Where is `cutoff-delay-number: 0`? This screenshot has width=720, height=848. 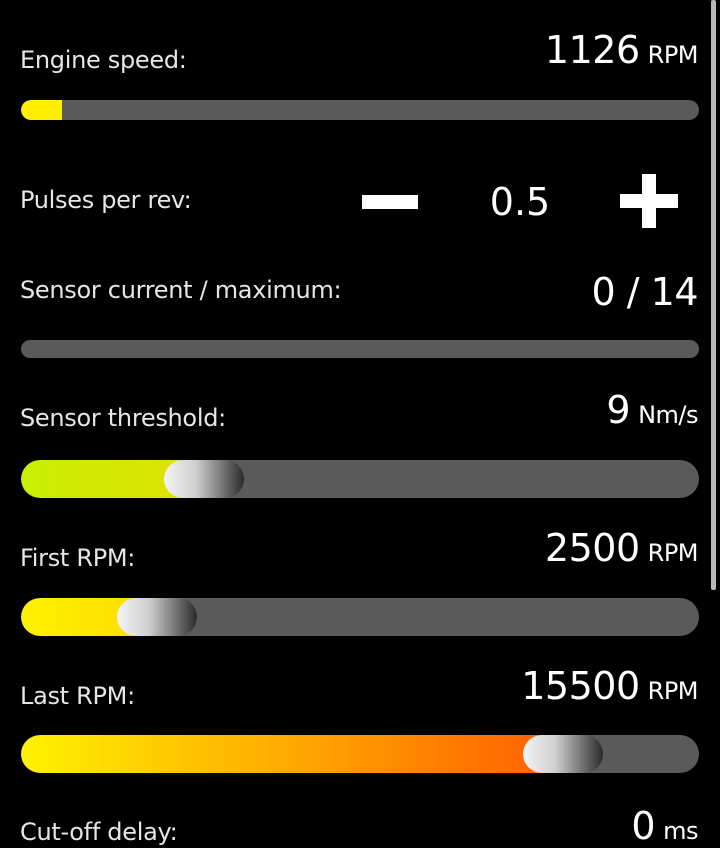 cutoff-delay-number: 0 is located at coordinates (643, 826).